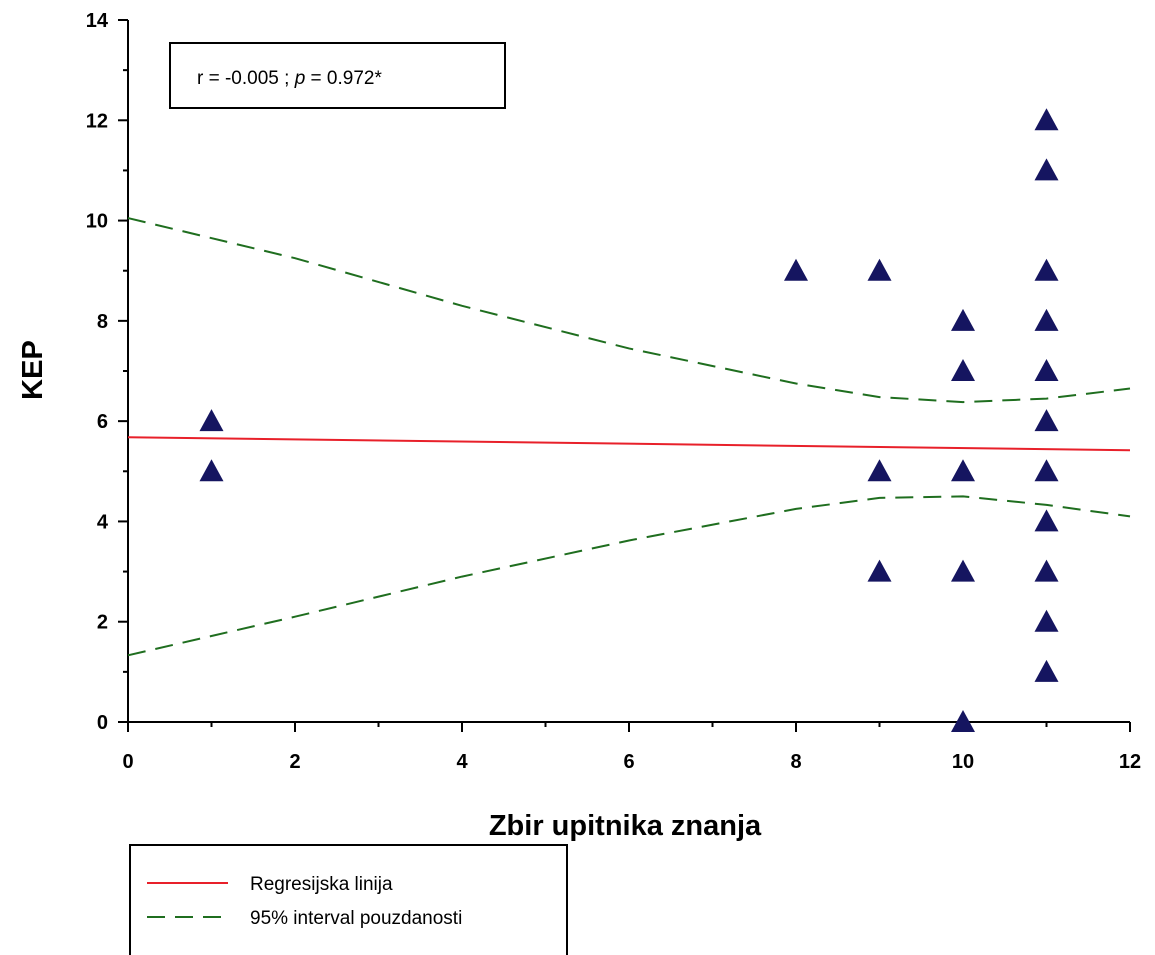  What do you see at coordinates (97, 21) in the screenshot?
I see `y-tick-label: 14` at bounding box center [97, 21].